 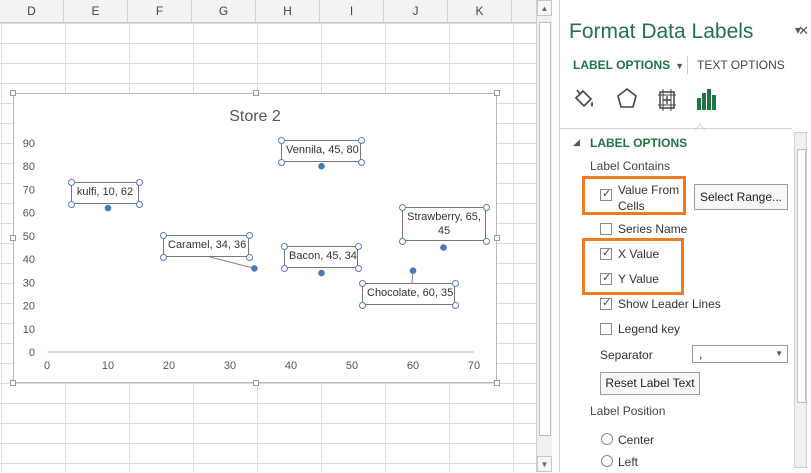 I want to click on data-label-caramel: Caramel, 34, 36, so click(x=206, y=246).